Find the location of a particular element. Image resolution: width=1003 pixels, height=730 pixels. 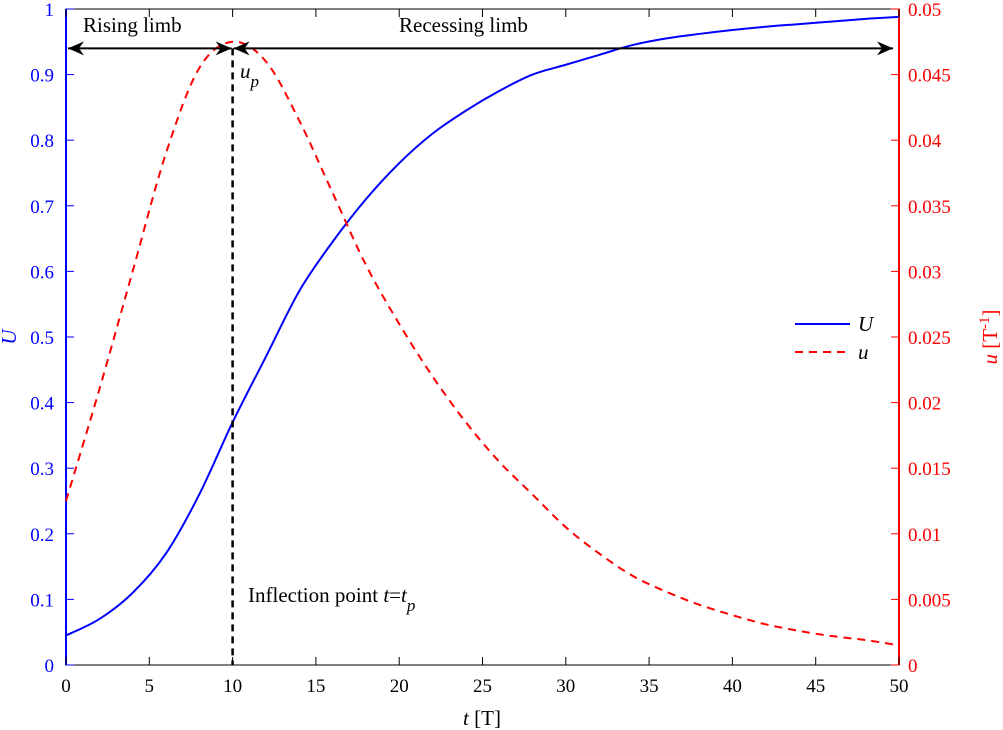

right-y-tick-label: 0.025 is located at coordinates (929, 338).